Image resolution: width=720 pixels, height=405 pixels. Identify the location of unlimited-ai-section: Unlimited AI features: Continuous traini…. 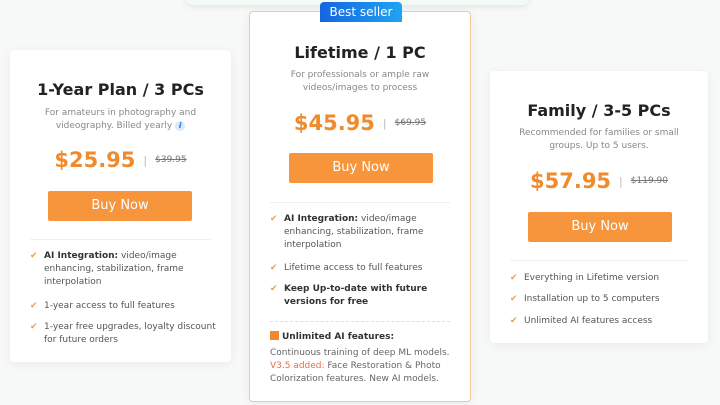
(360, 357).